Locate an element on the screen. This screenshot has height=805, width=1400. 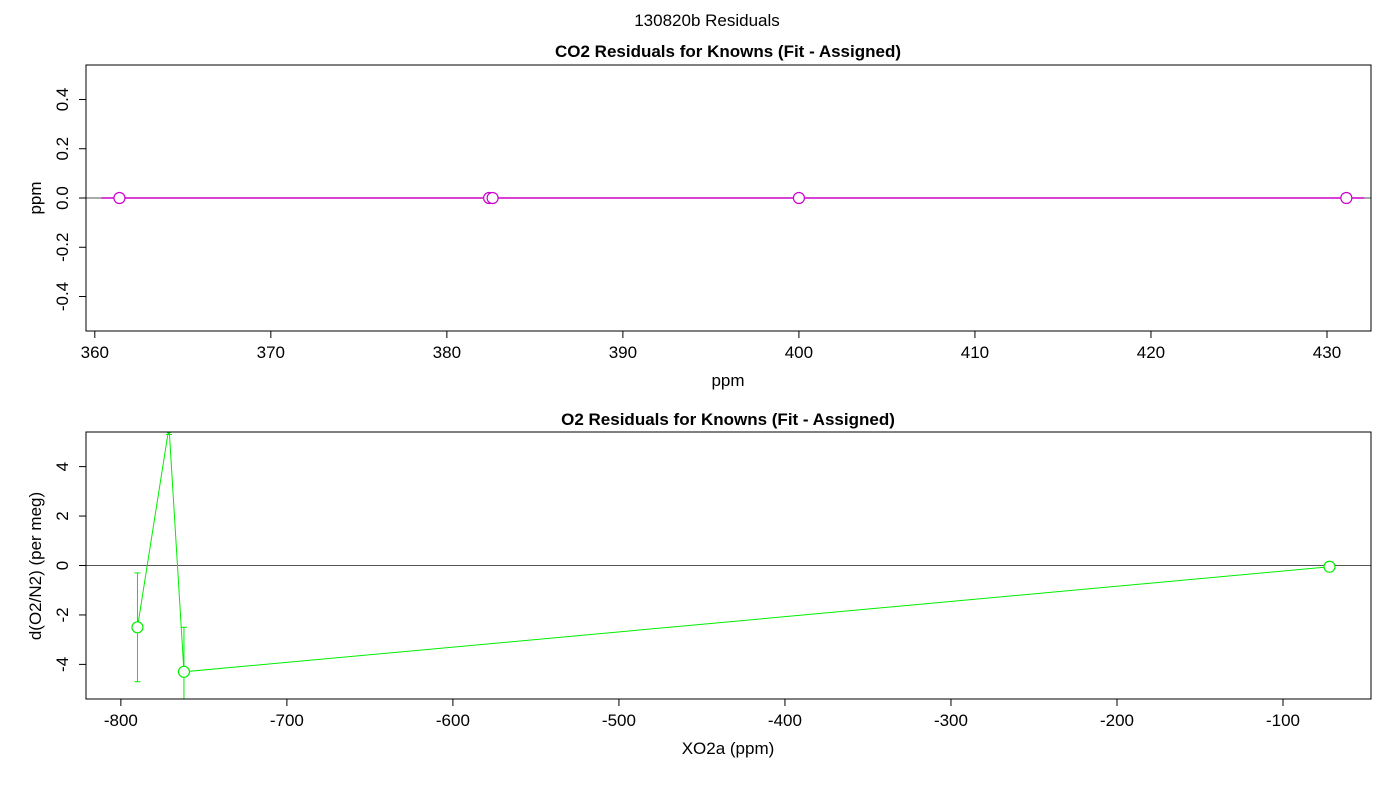
co2-x-tick-label: 400 is located at coordinates (799, 352).